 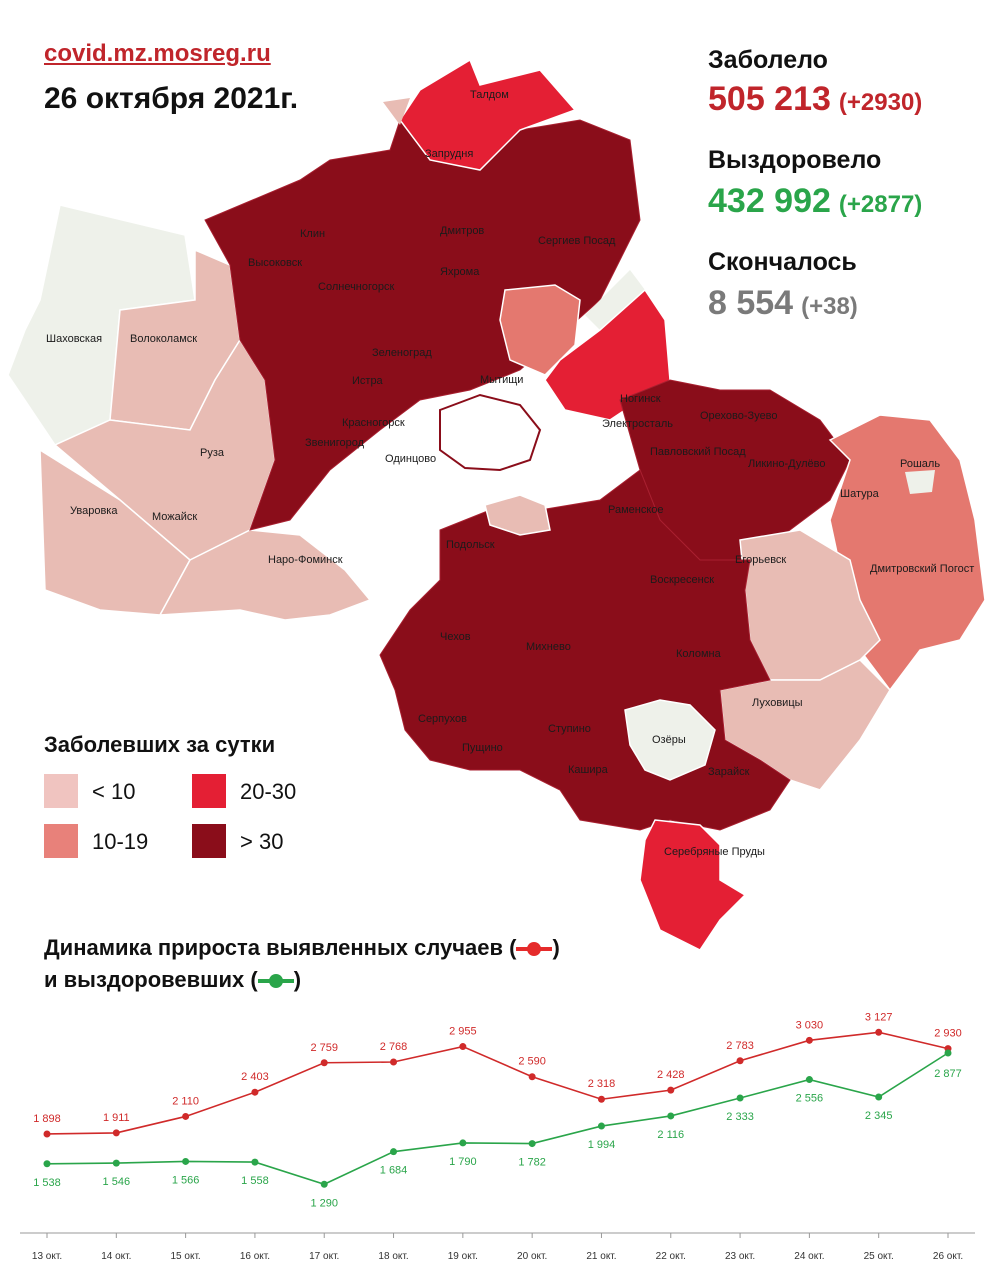 What do you see at coordinates (880, 102) in the screenshot?
I see `cases-delta: (+2930)` at bounding box center [880, 102].